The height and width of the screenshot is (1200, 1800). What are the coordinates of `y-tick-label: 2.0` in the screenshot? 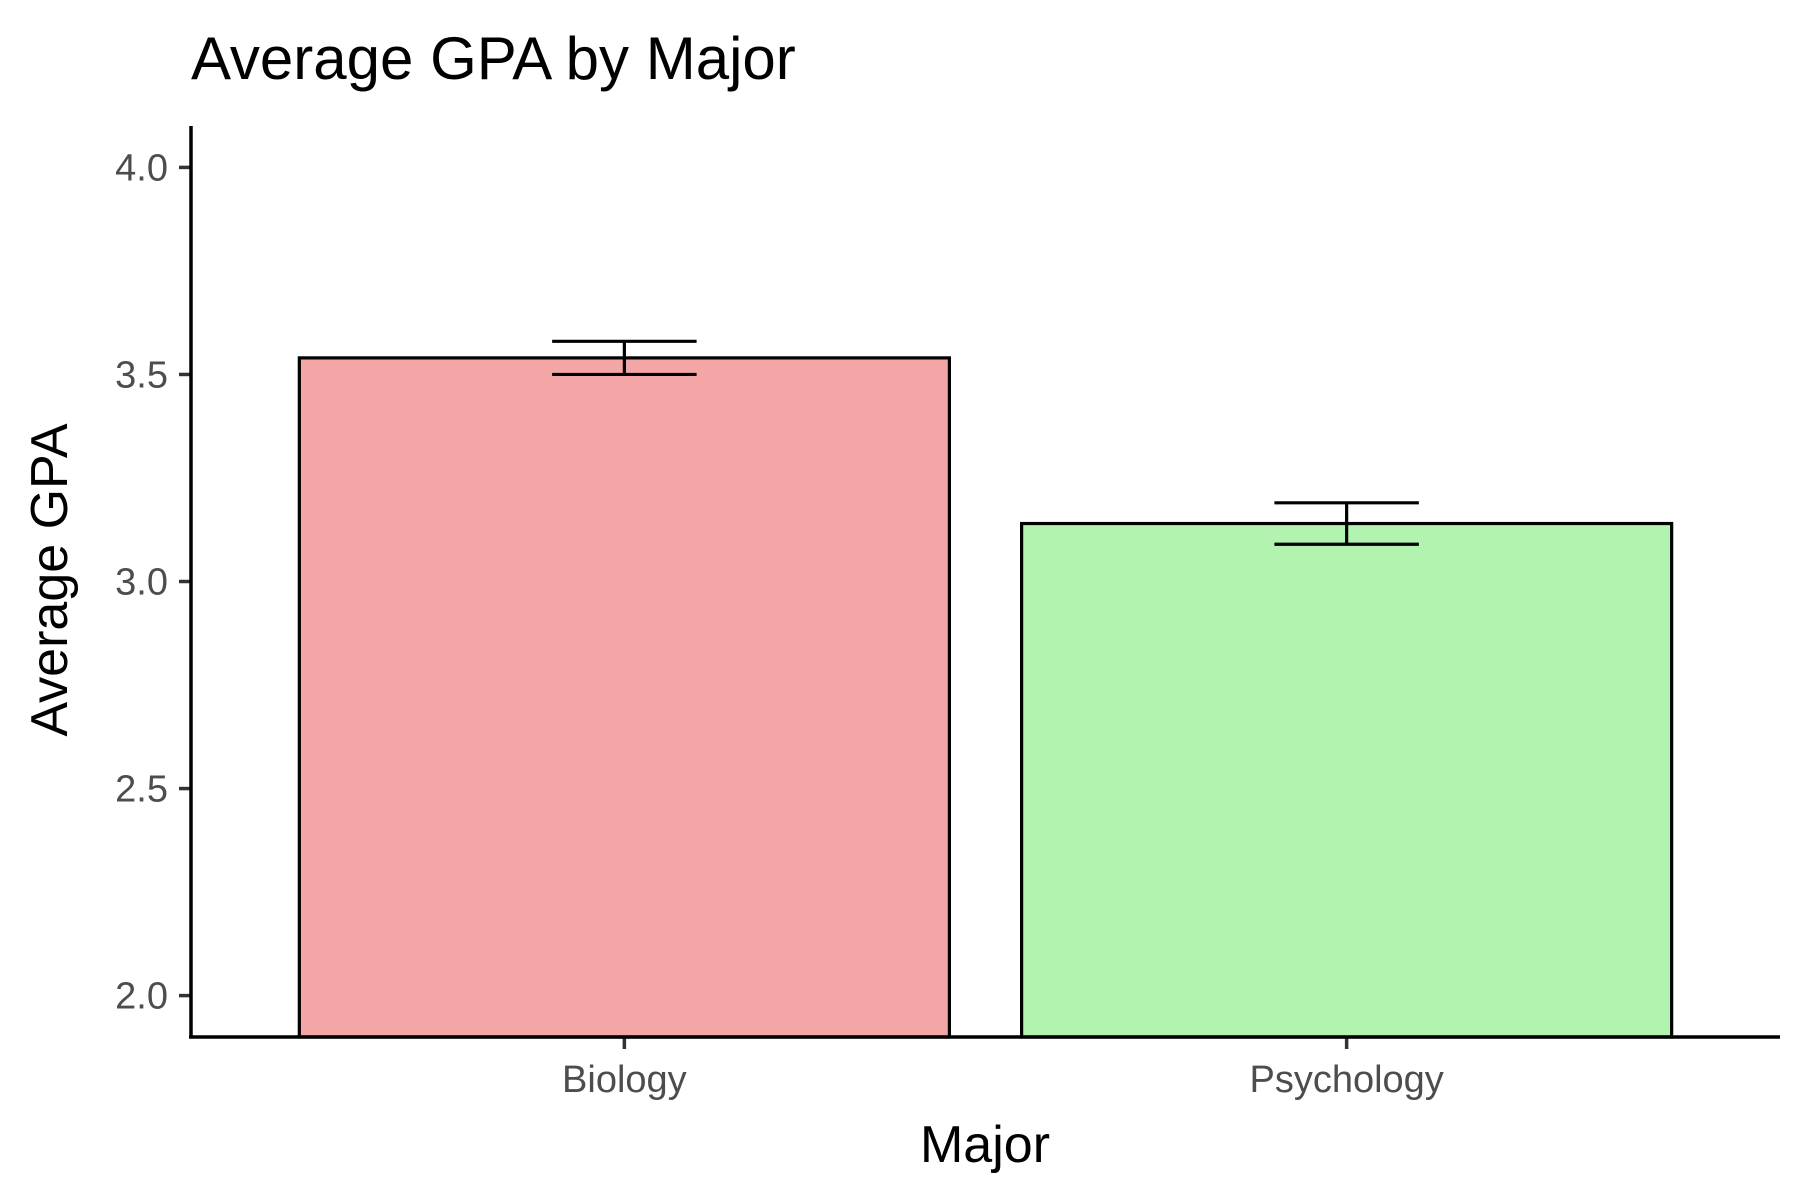 It's located at (141, 997).